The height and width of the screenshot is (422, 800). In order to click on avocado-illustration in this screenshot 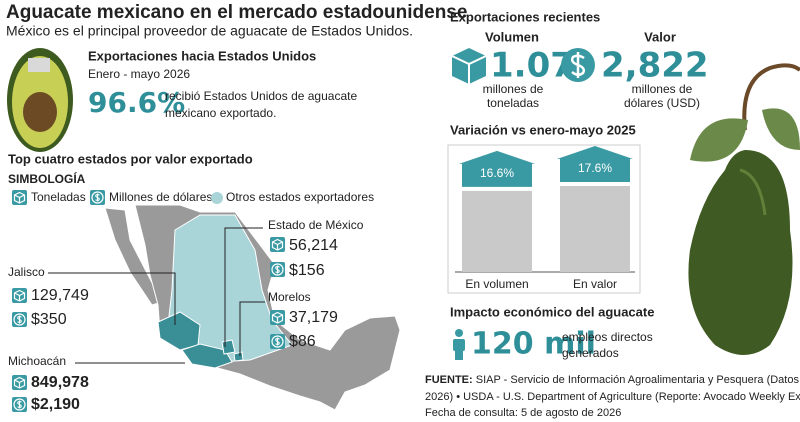, I will do `click(744, 209)`.